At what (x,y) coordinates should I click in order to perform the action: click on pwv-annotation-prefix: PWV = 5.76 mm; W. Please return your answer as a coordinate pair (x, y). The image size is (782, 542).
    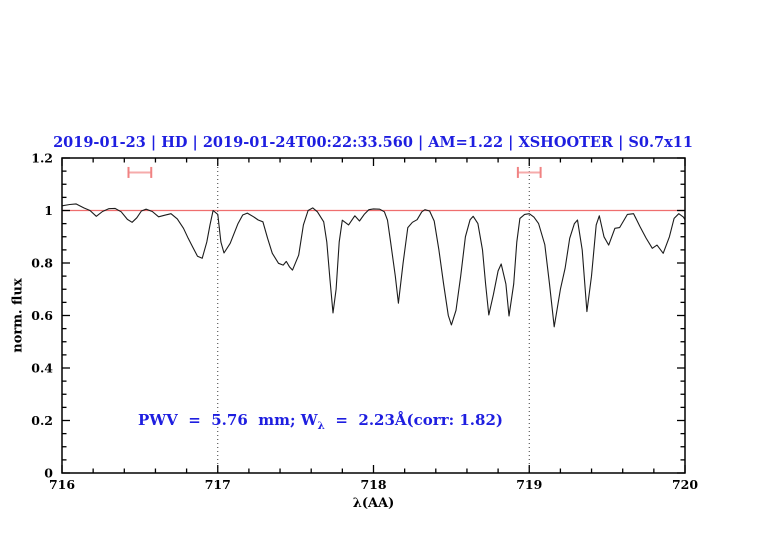
    Looking at the image, I should click on (228, 420).